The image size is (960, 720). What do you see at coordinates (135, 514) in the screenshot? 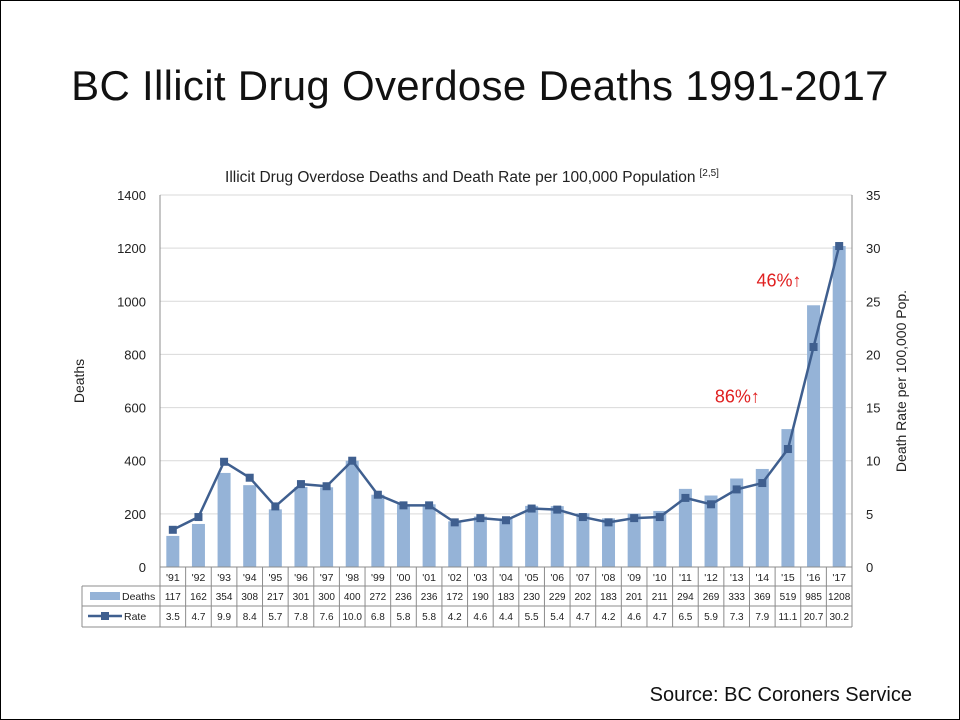
I see `y-tick-label: 200` at bounding box center [135, 514].